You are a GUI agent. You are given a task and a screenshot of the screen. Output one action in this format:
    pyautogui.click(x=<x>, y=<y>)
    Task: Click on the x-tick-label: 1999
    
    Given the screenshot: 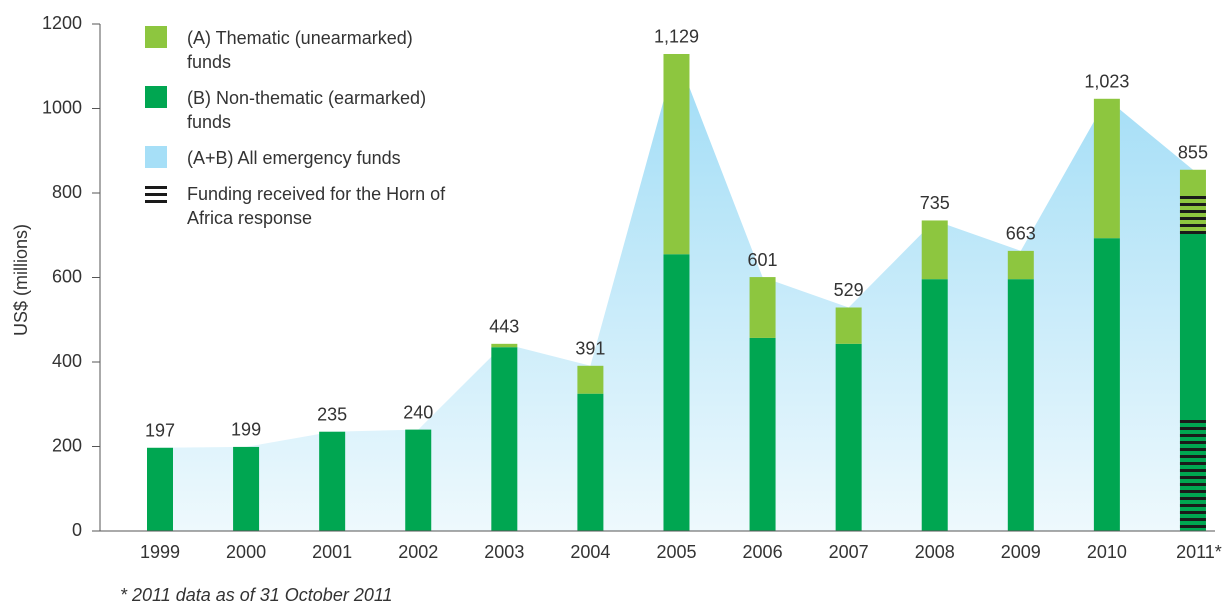 What is the action you would take?
    pyautogui.click(x=160, y=552)
    